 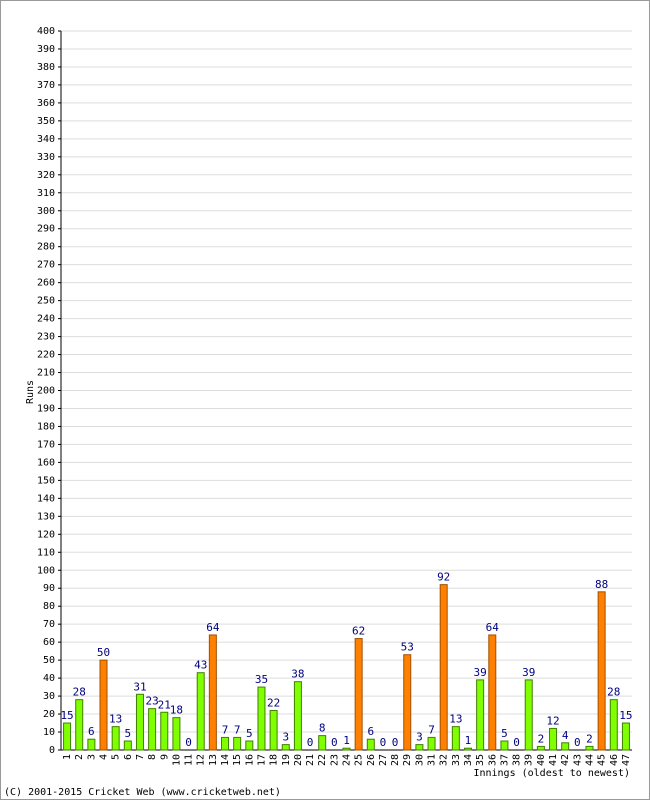 I want to click on x-tick-label: 24, so click(x=347, y=760).